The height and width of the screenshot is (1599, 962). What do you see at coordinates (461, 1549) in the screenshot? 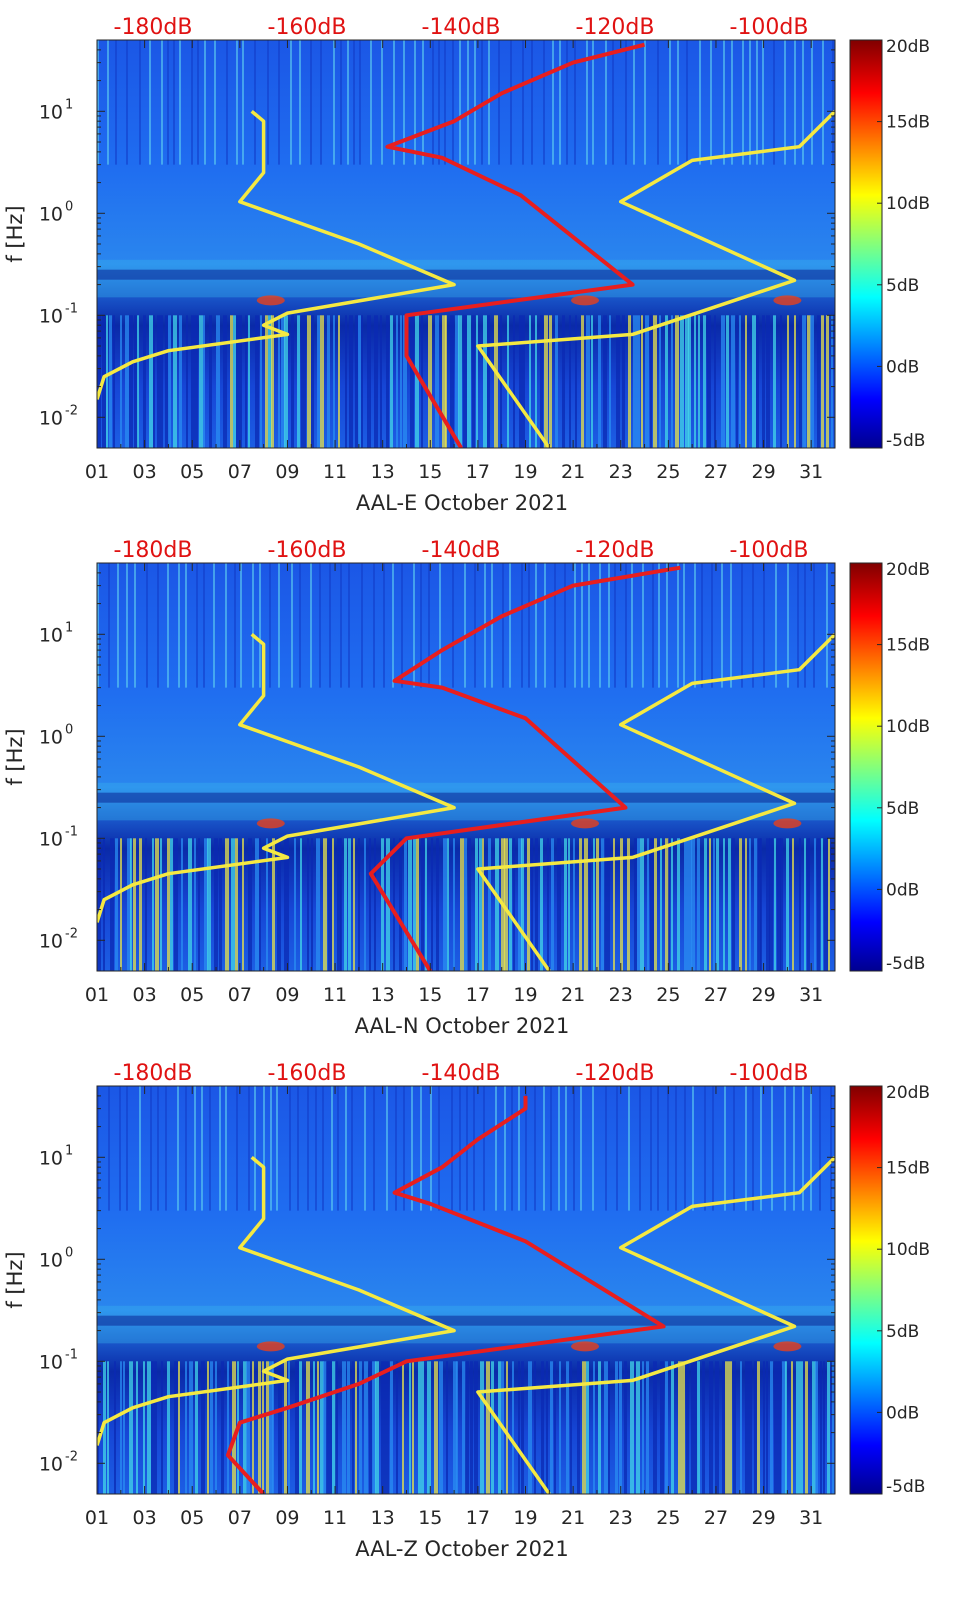
I see `x-axis-title: AAL-Z October 2021` at bounding box center [461, 1549].